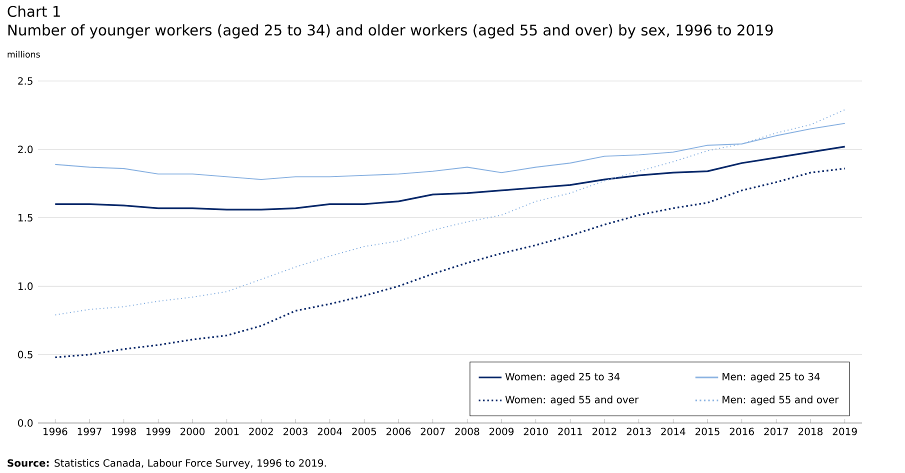 Image resolution: width=905 pixels, height=473 pixels. Describe the element at coordinates (261, 432) in the screenshot. I see `x-tick-label: 2002` at that location.